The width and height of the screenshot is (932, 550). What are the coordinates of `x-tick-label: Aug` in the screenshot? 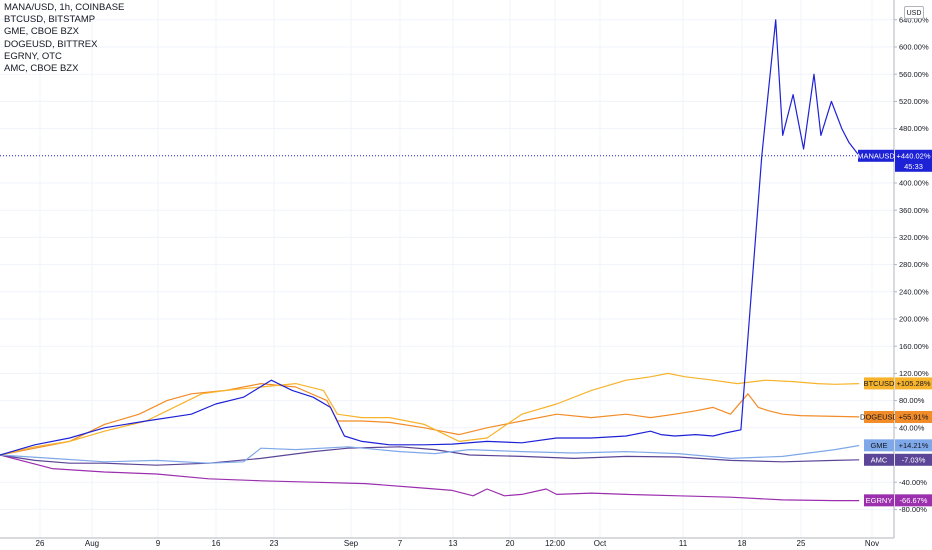 It's located at (92, 543).